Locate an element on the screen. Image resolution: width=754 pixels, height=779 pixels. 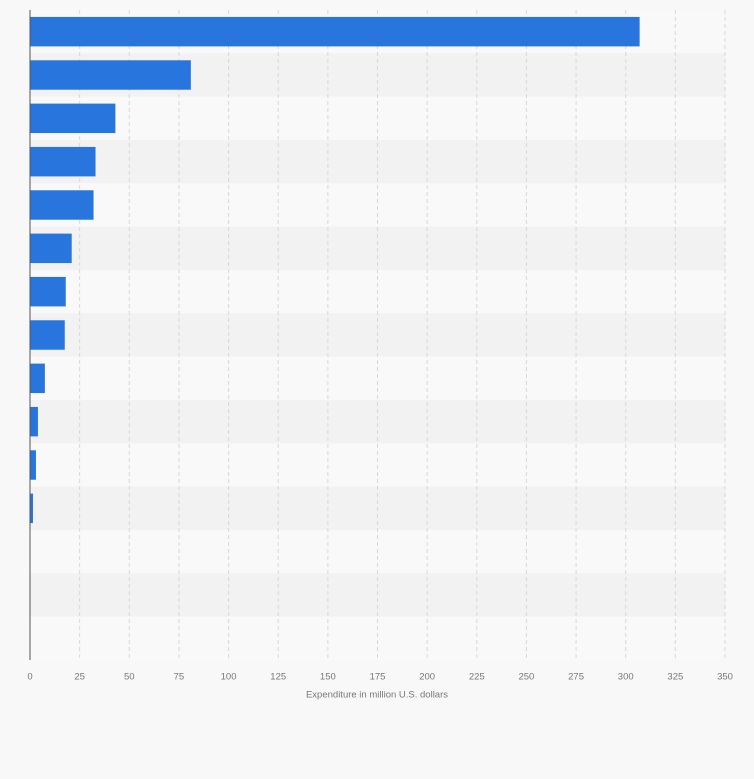
x-tick-label: 150 is located at coordinates (328, 677).